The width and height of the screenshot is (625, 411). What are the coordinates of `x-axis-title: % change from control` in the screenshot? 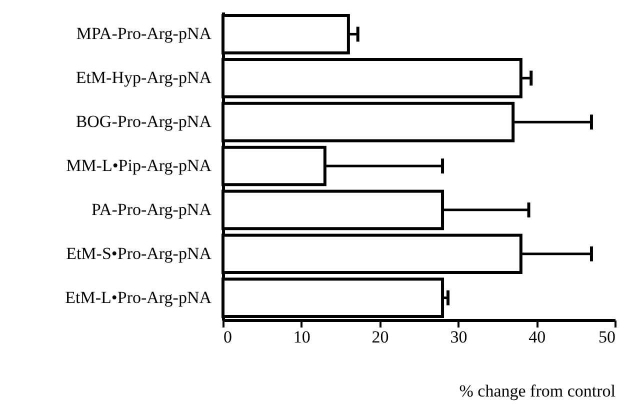 It's located at (537, 391).